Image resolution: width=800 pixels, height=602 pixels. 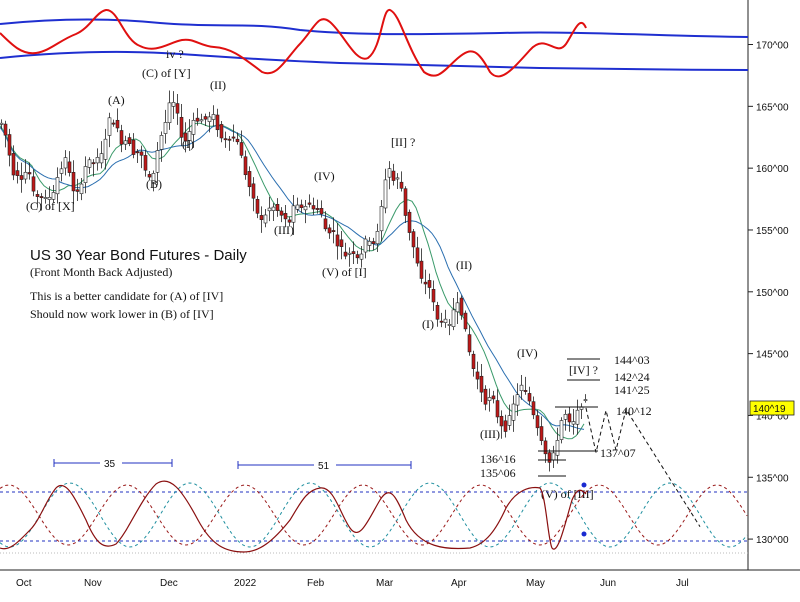 I want to click on wave-label: [II] ?, so click(x=403, y=142).